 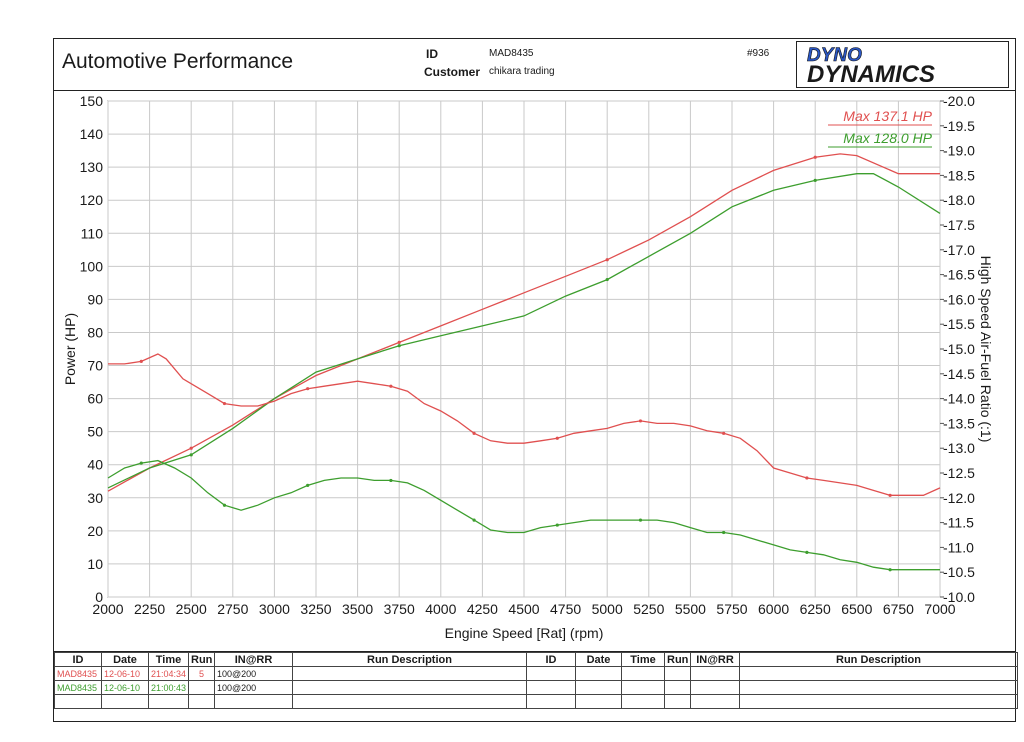 I want to click on y2-tick-label: -17.5, so click(x=959, y=225).